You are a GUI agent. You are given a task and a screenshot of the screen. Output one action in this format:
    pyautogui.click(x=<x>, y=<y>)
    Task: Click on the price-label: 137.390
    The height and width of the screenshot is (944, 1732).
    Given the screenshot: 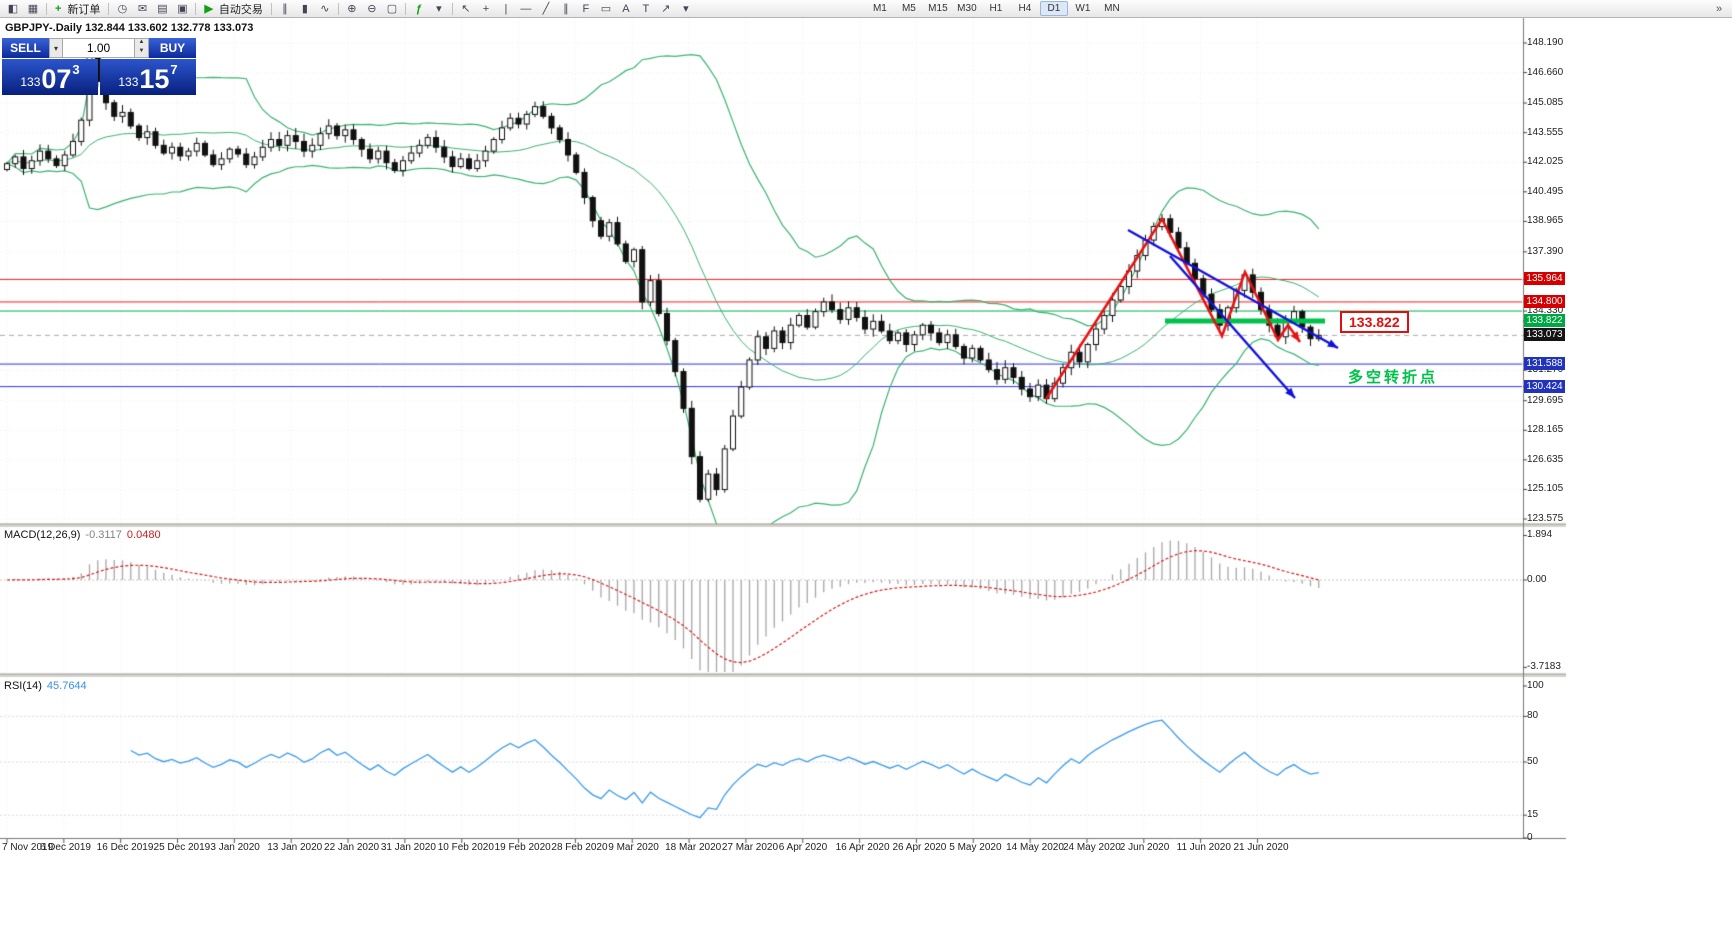 What is the action you would take?
    pyautogui.click(x=1545, y=251)
    